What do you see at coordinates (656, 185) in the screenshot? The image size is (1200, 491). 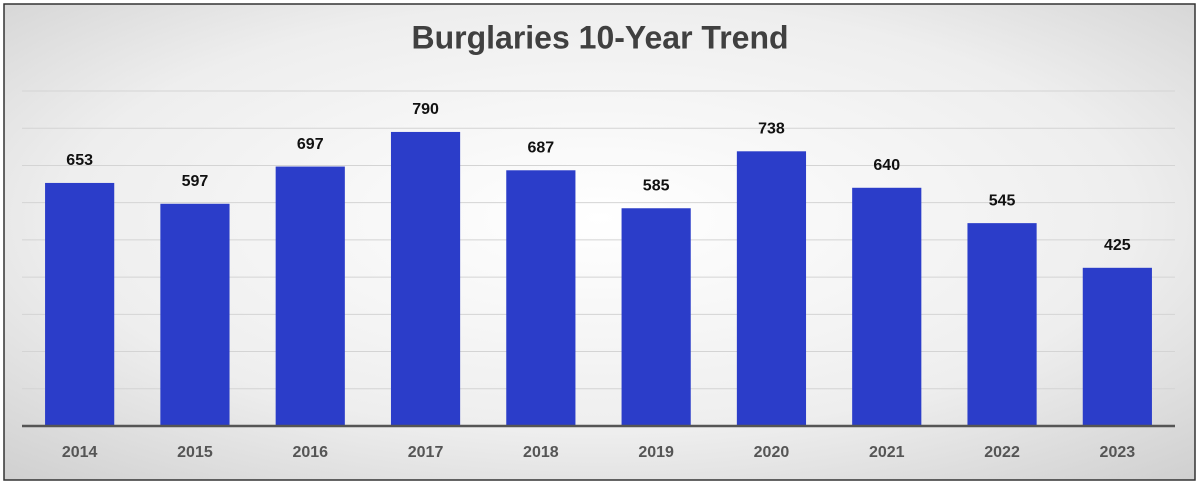 I see `data-label: 585` at bounding box center [656, 185].